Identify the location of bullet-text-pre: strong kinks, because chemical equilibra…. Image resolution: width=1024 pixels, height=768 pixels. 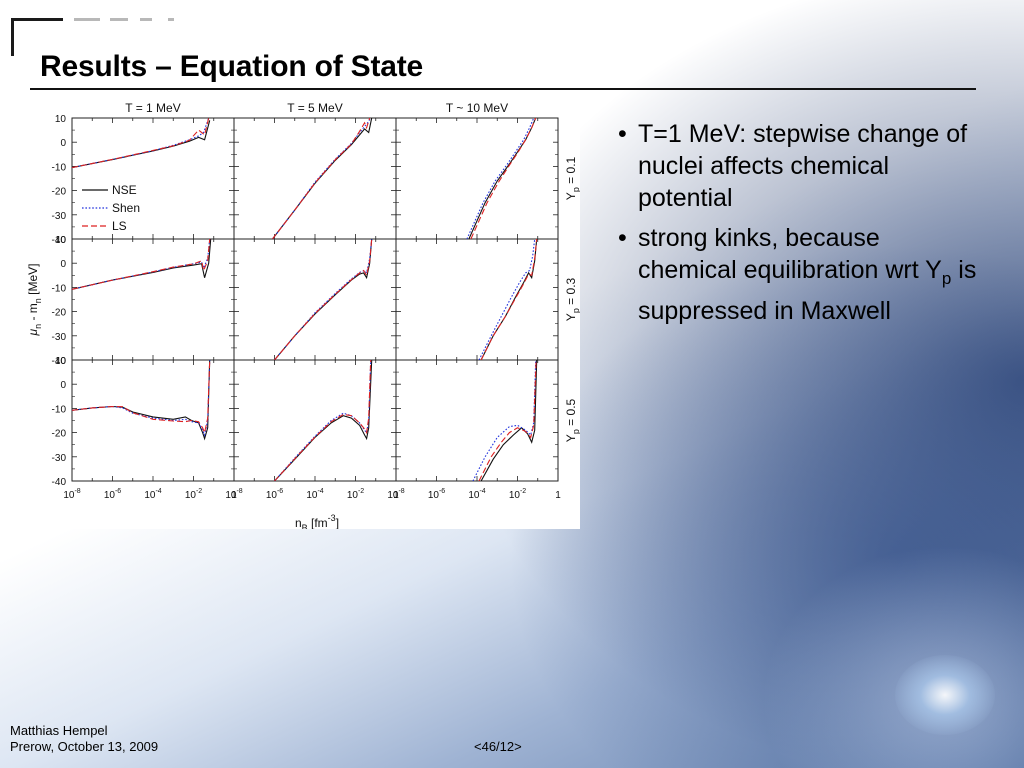
(790, 254).